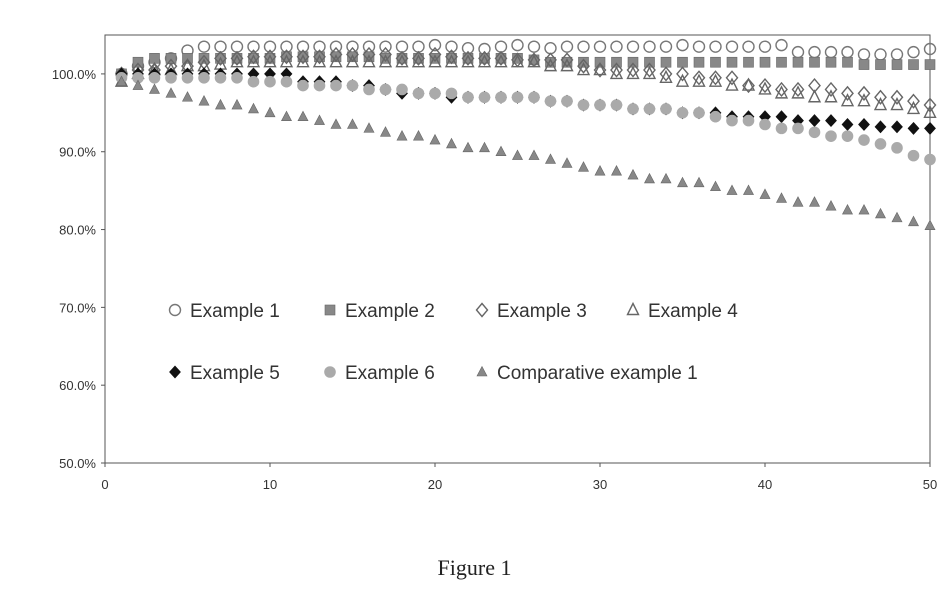  Describe the element at coordinates (435, 484) in the screenshot. I see `x-tick-label: 20` at that location.